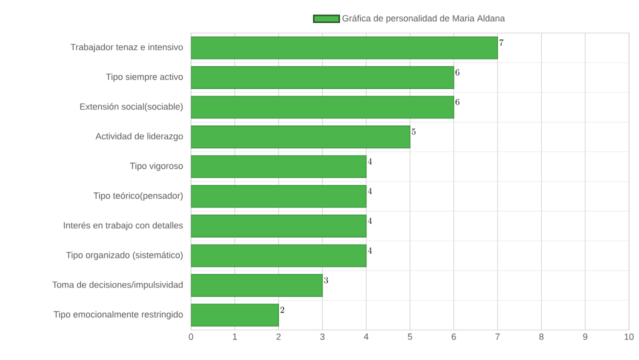 This screenshot has width=639, height=360. What do you see at coordinates (234, 337) in the screenshot?
I see `x-tick-label: 1` at bounding box center [234, 337].